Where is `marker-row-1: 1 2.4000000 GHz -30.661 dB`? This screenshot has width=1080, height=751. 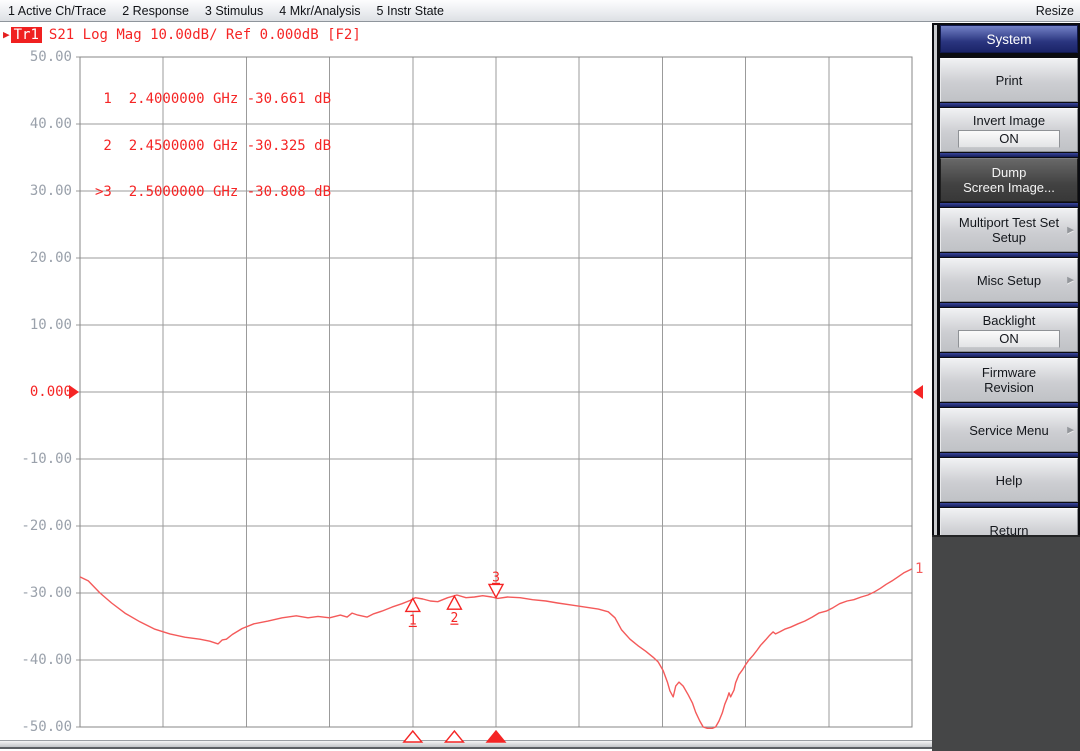
marker-row-1: 1 2.4000000 GHz -30.661 dB is located at coordinates (213, 99).